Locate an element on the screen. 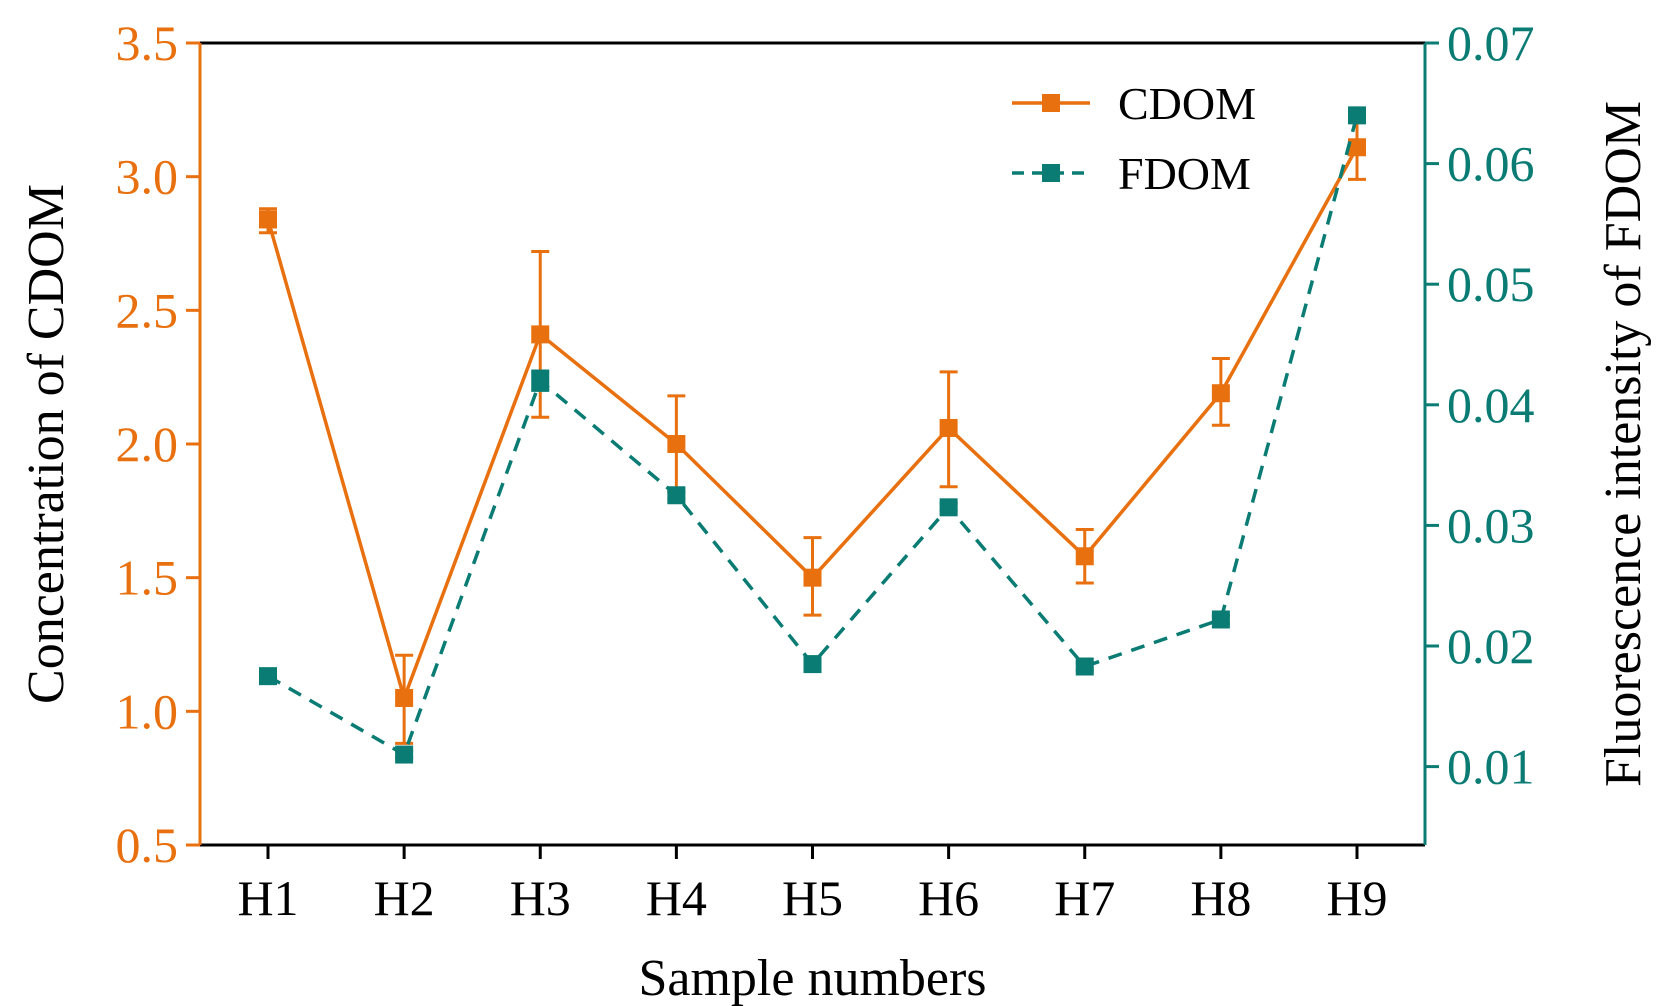 Image resolution: width=1669 pixels, height=1006 pixels. x-tick-label: H2 is located at coordinates (404, 898).